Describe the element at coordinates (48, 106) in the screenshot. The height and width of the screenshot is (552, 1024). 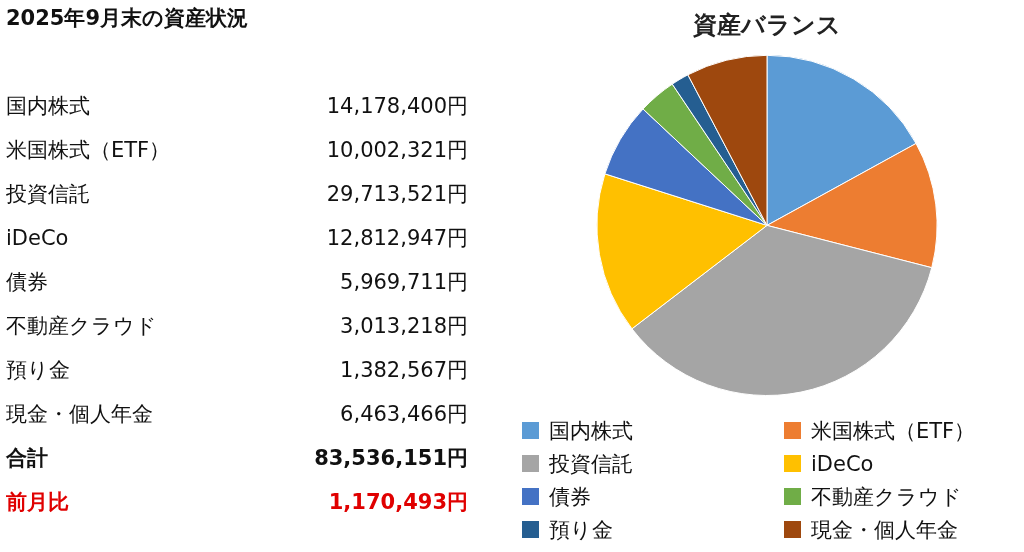
I see `text: 国内株式` at that location.